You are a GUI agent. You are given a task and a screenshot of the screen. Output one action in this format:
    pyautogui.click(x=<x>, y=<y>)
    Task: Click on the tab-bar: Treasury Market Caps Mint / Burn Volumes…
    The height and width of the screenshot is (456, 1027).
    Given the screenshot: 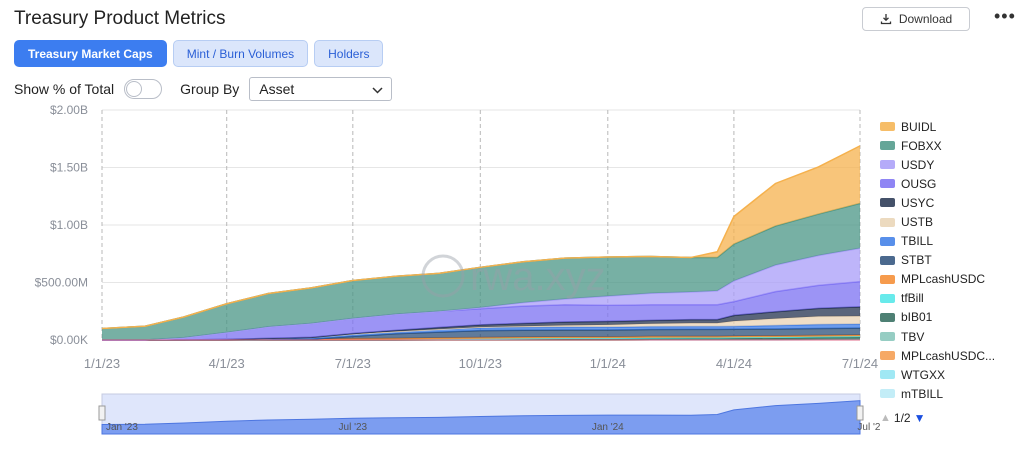 What is the action you would take?
    pyautogui.click(x=199, y=53)
    